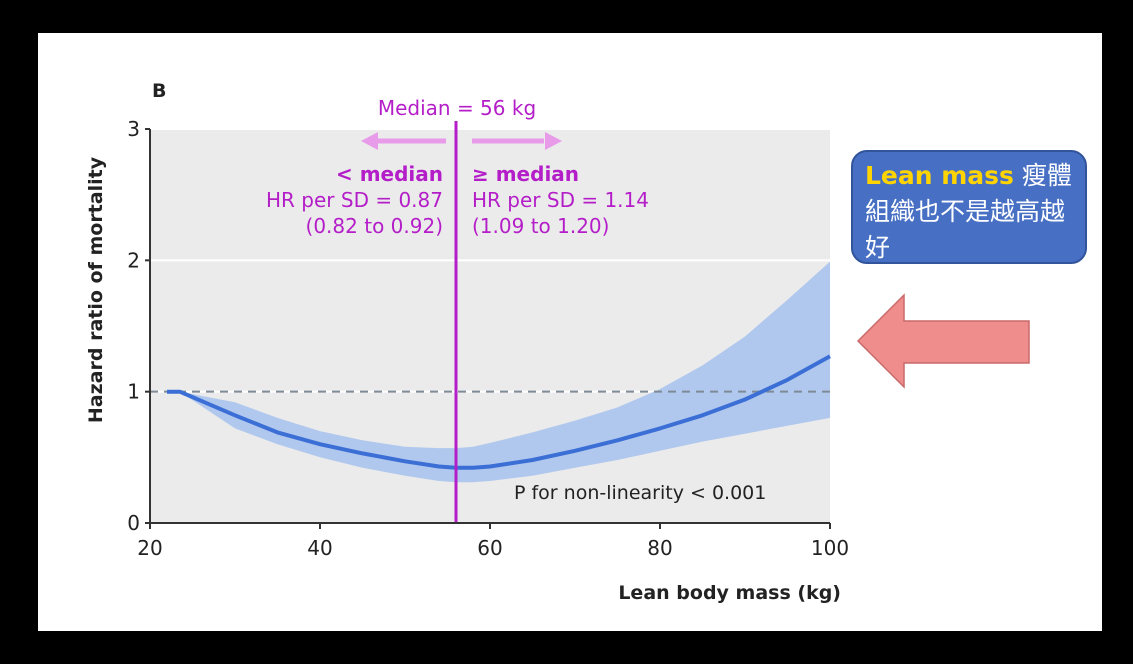 The height and width of the screenshot is (664, 1133). What do you see at coordinates (354, 200) in the screenshot?
I see `below-median-hr: HR per SD = 0.87` at bounding box center [354, 200].